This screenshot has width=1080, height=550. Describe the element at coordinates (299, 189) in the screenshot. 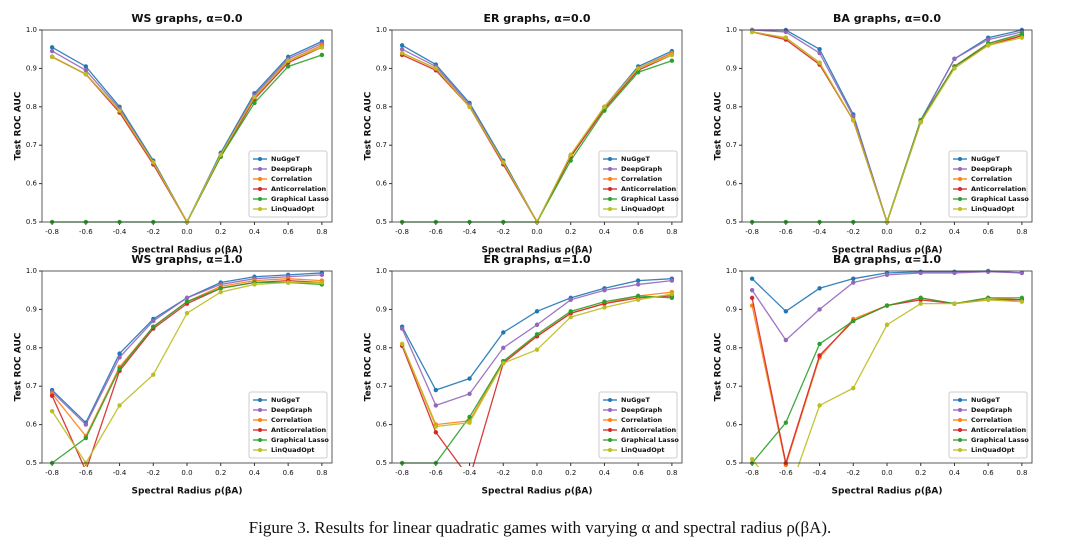

I see `legend-label: Anticorrelation` at that location.